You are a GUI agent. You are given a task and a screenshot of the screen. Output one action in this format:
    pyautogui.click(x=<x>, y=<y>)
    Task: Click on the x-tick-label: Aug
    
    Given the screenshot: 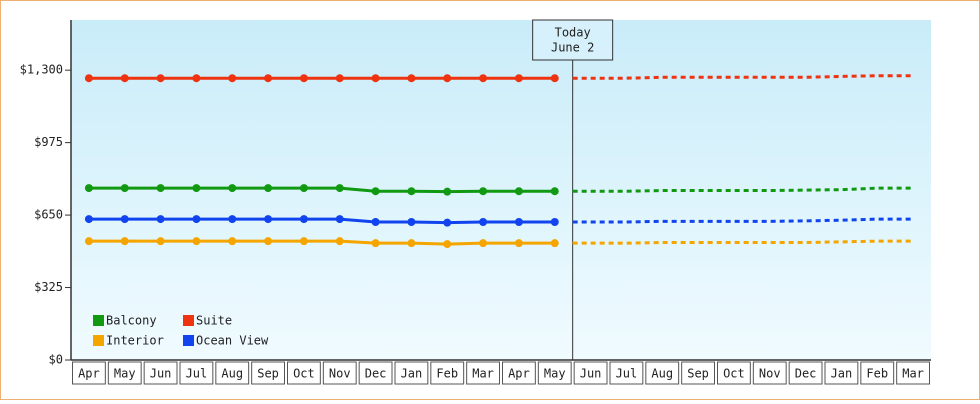 What is the action you would take?
    pyautogui.click(x=662, y=374)
    